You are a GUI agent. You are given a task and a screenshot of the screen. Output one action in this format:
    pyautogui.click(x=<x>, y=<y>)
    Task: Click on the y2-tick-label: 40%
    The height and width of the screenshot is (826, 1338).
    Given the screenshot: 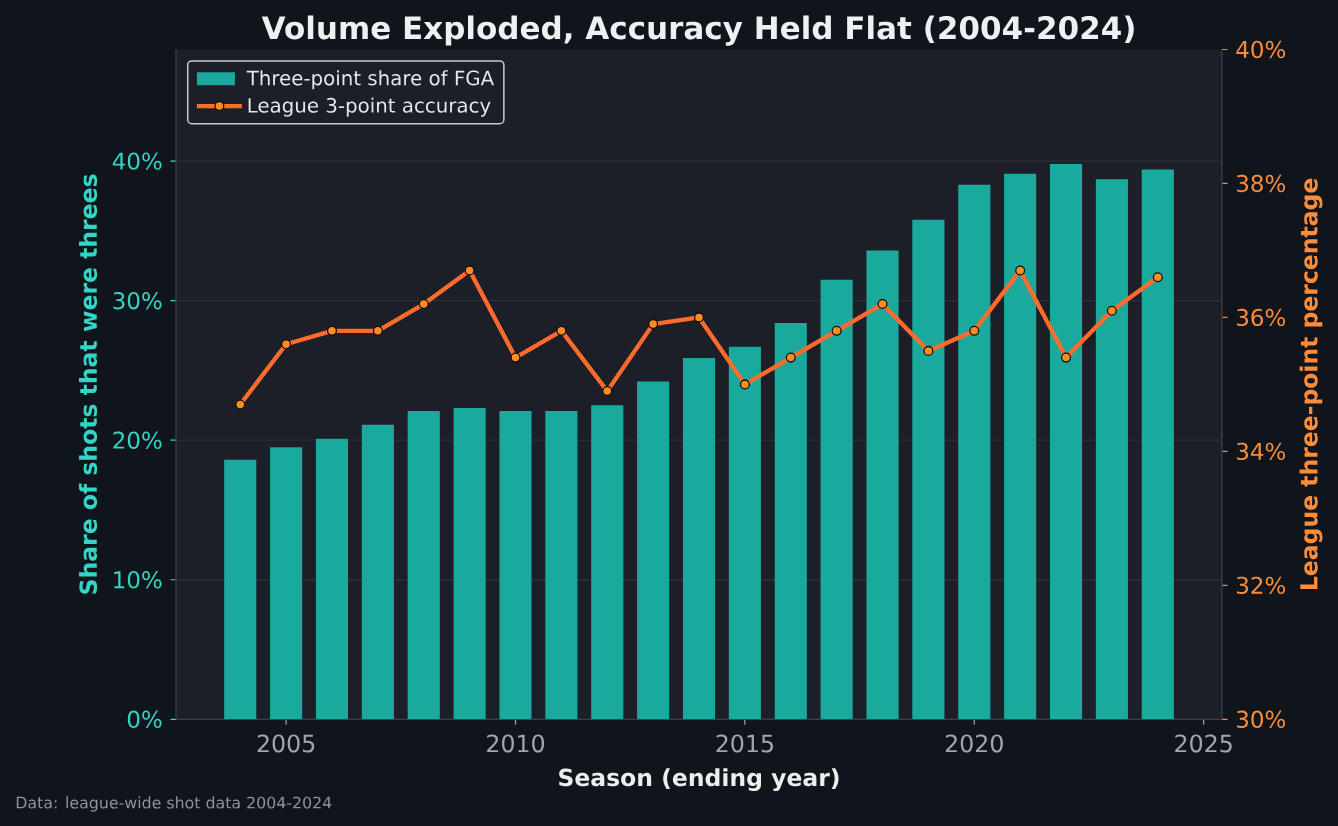 What is the action you would take?
    pyautogui.click(x=1261, y=49)
    